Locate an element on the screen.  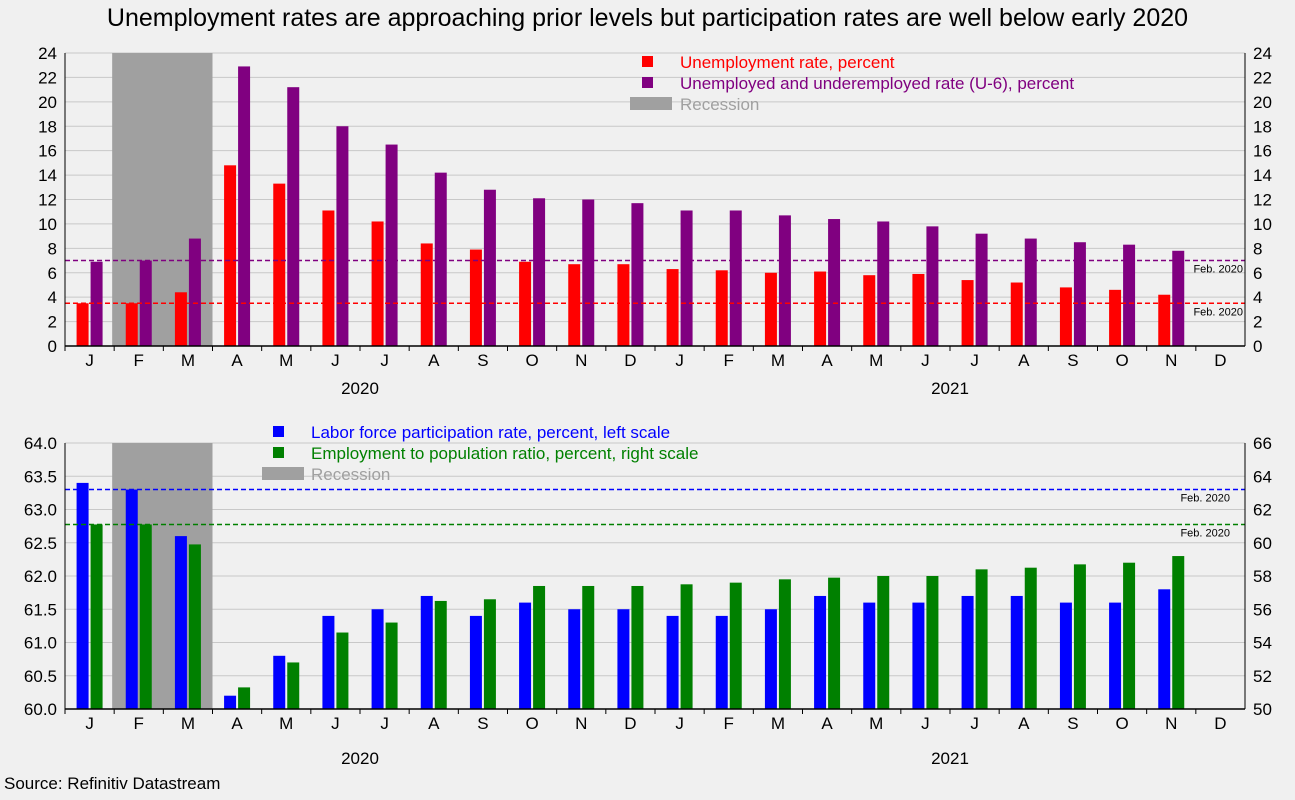
chart1-y-tick-right: 8 is located at coordinates (1257, 248).